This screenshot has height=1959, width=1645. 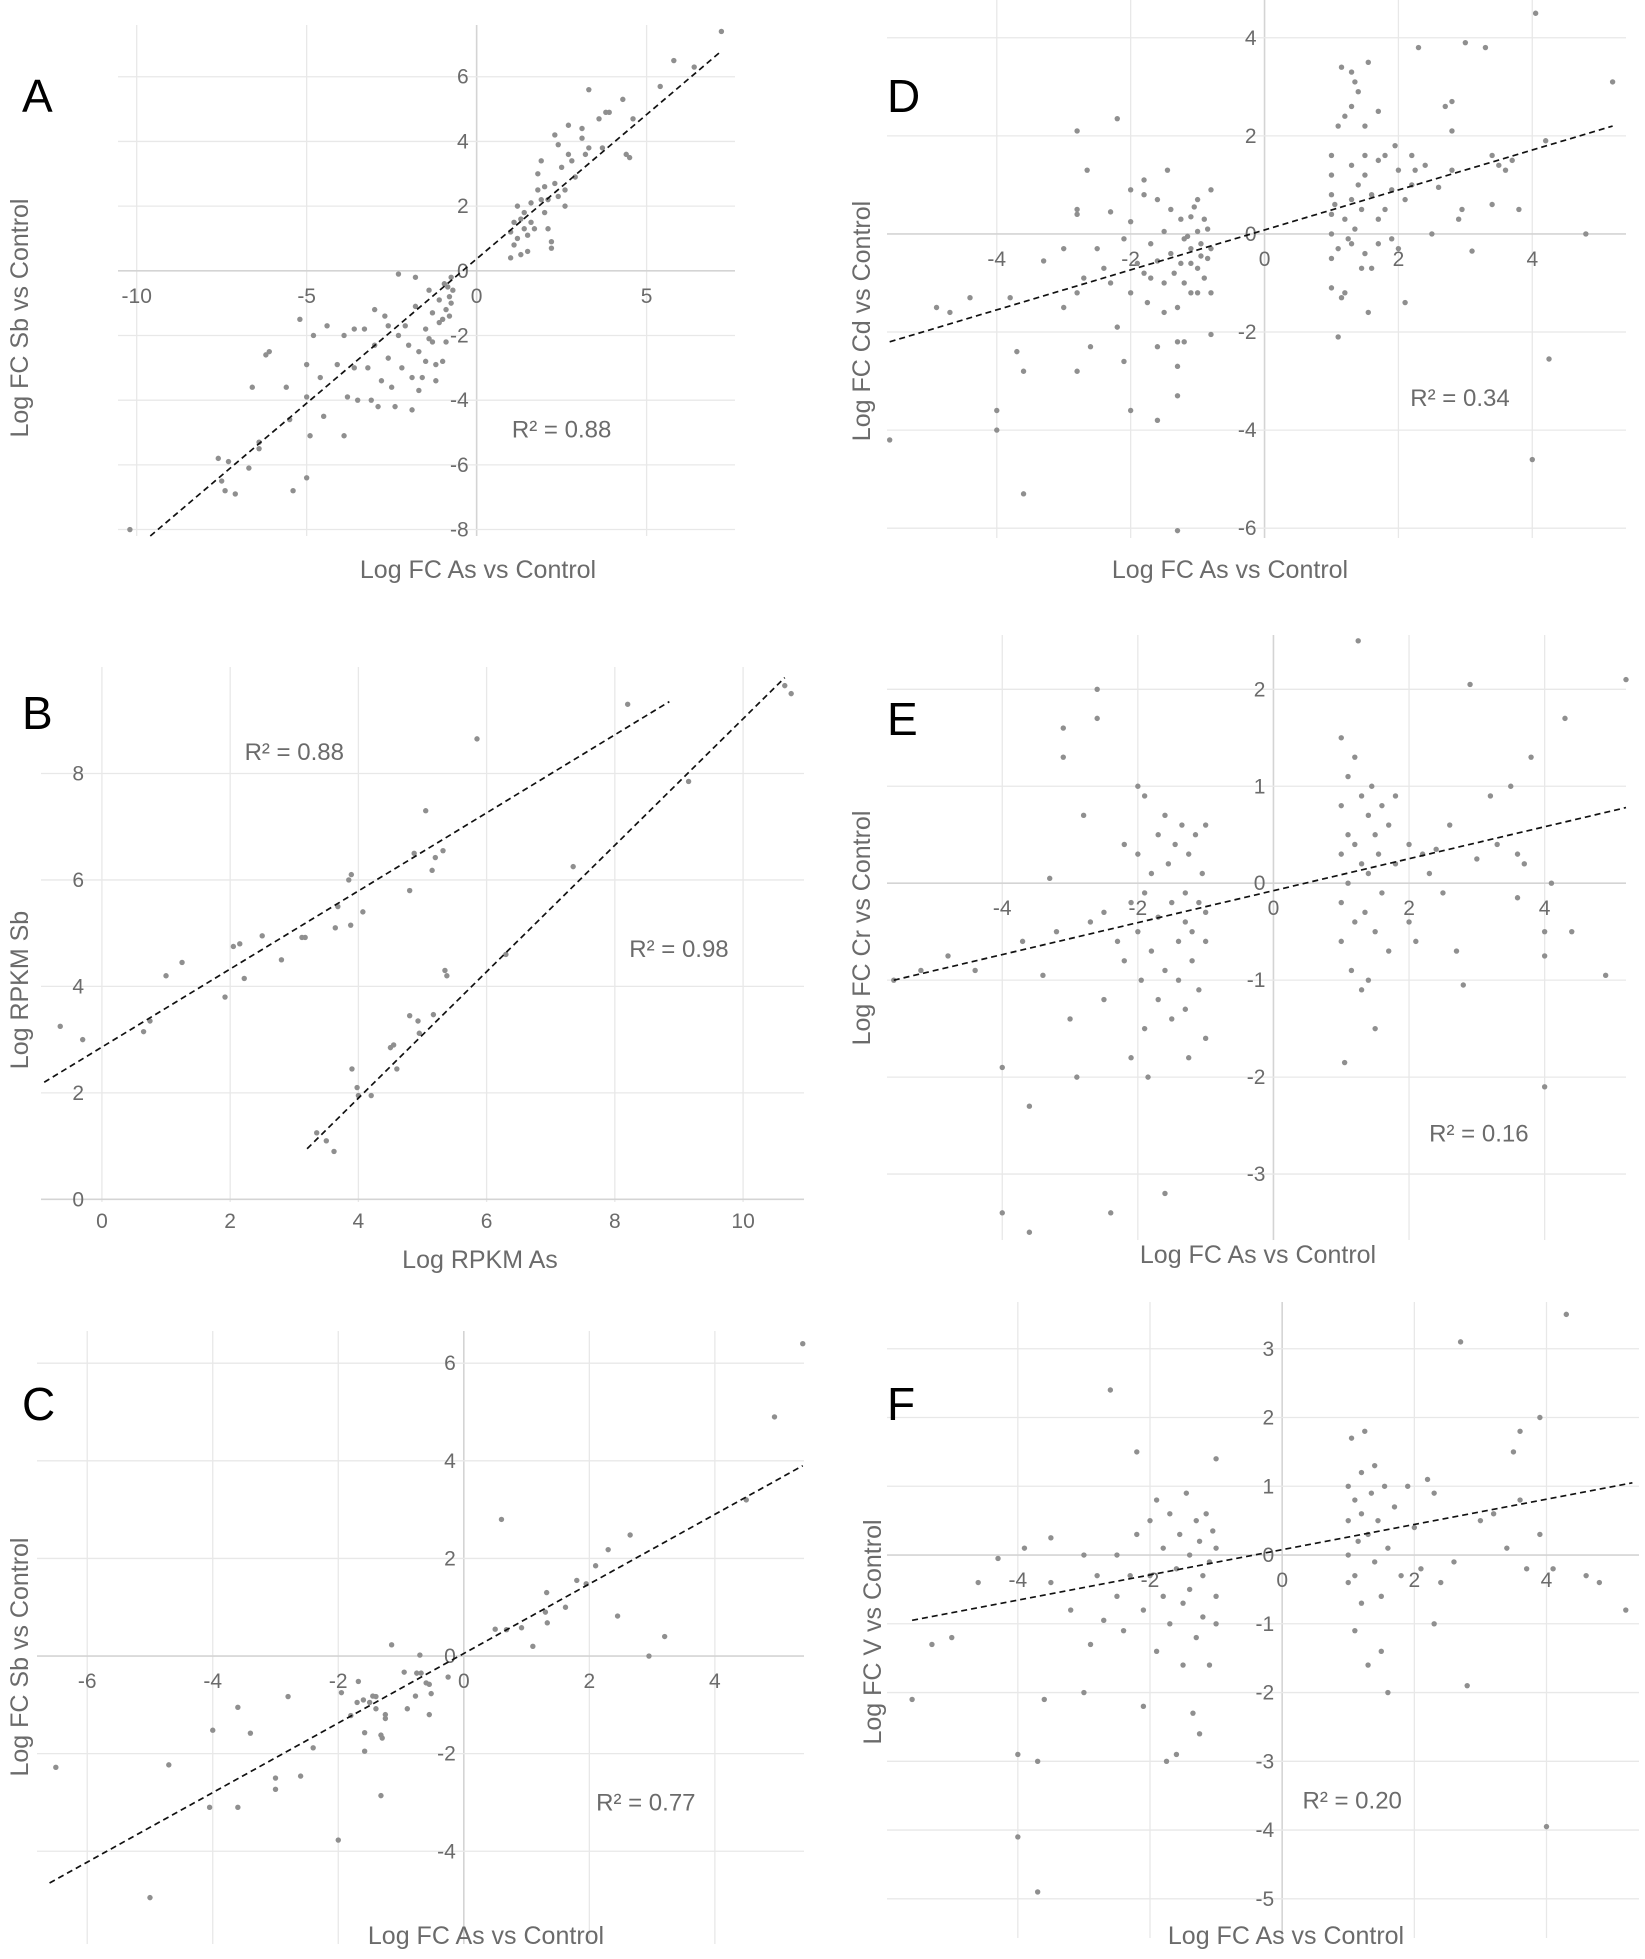 I want to click on y-tick-label: 0, so click(x=463, y=271).